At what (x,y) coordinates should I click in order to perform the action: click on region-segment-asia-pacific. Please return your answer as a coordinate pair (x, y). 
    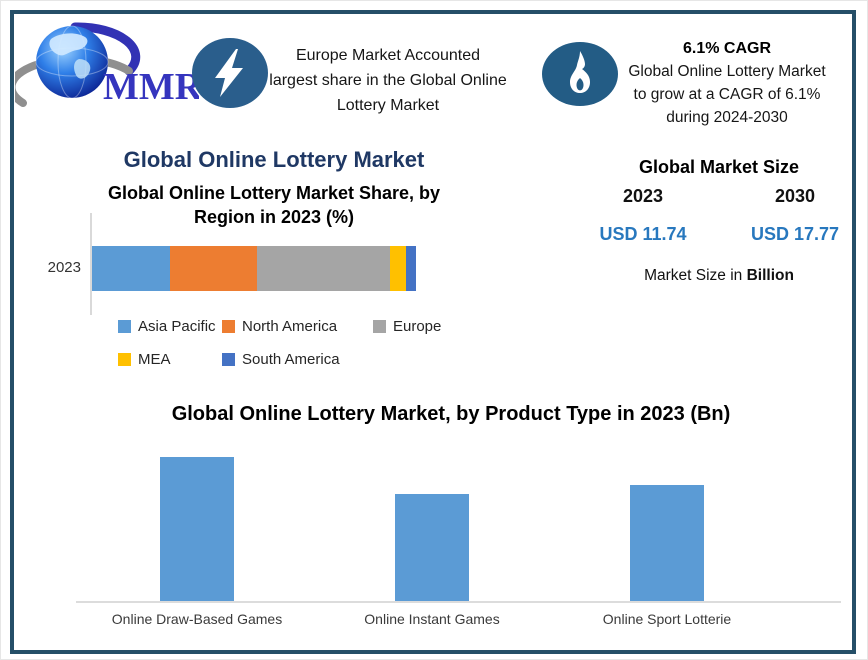
    Looking at the image, I should click on (131, 268).